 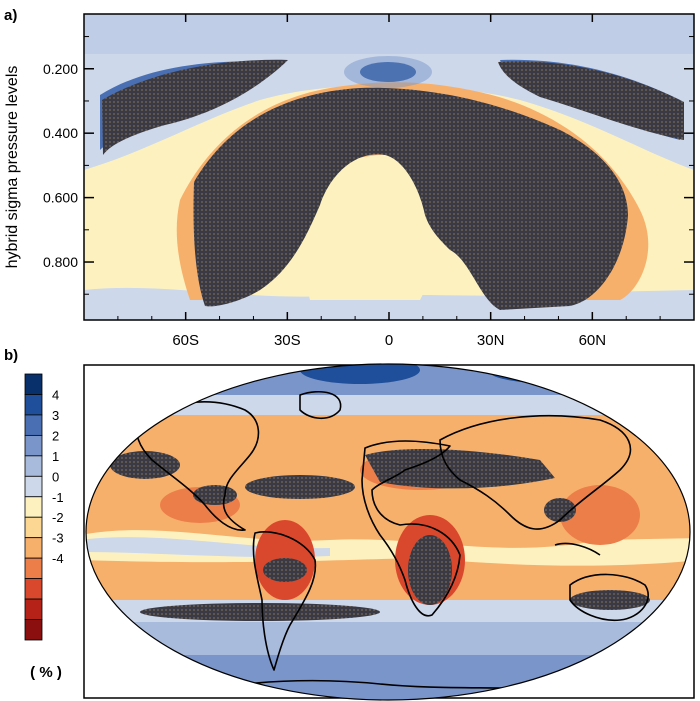 What do you see at coordinates (60, 198) in the screenshot?
I see `y-tick-label: 0.600` at bounding box center [60, 198].